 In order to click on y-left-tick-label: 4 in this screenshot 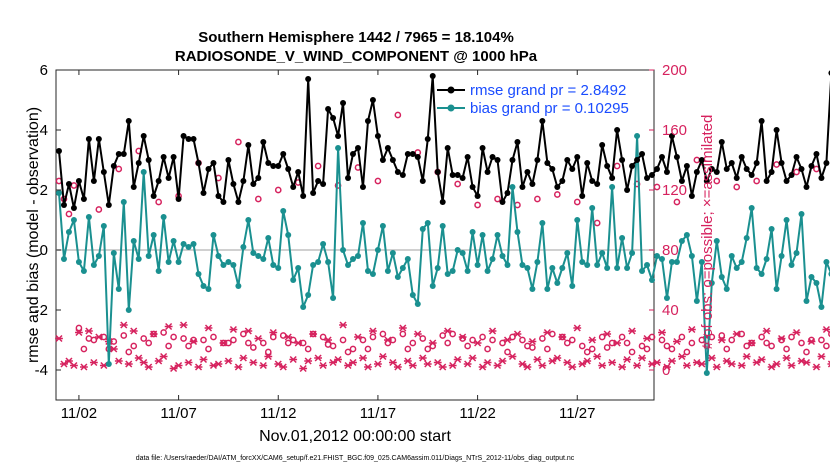, I will do `click(44, 130)`.